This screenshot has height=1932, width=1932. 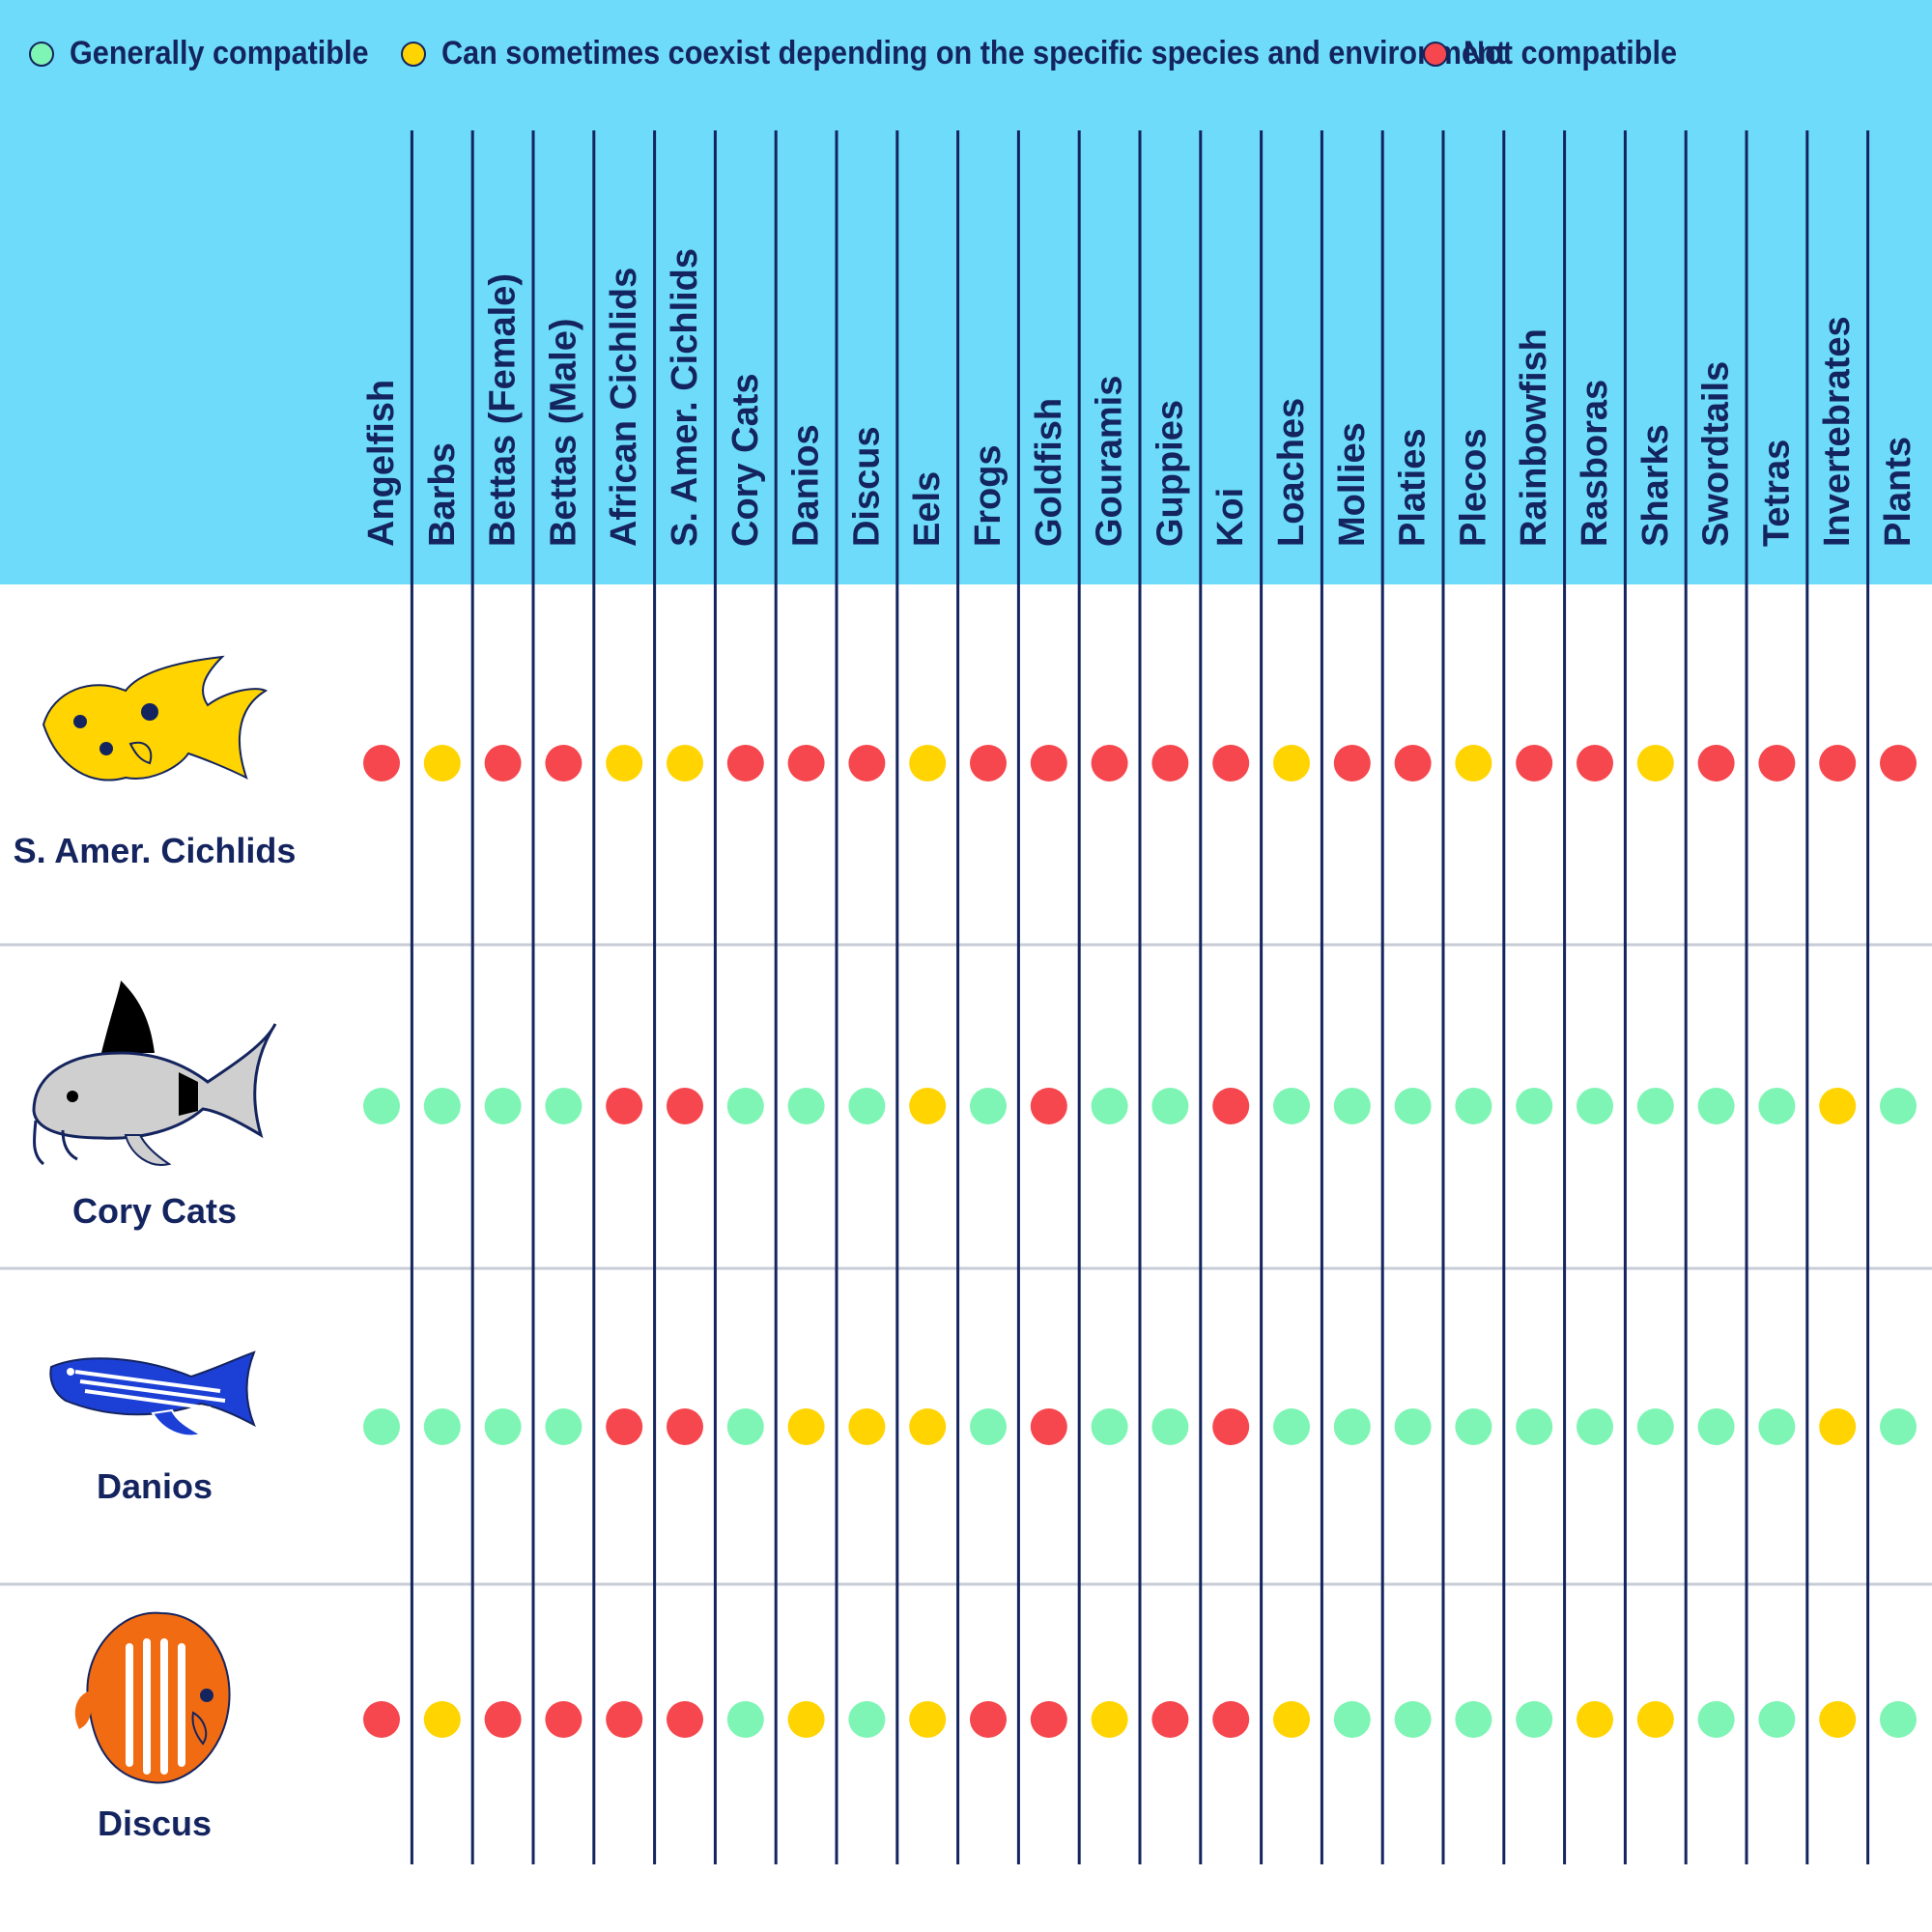 What do you see at coordinates (1898, 492) in the screenshot?
I see `column-label: Plants` at bounding box center [1898, 492].